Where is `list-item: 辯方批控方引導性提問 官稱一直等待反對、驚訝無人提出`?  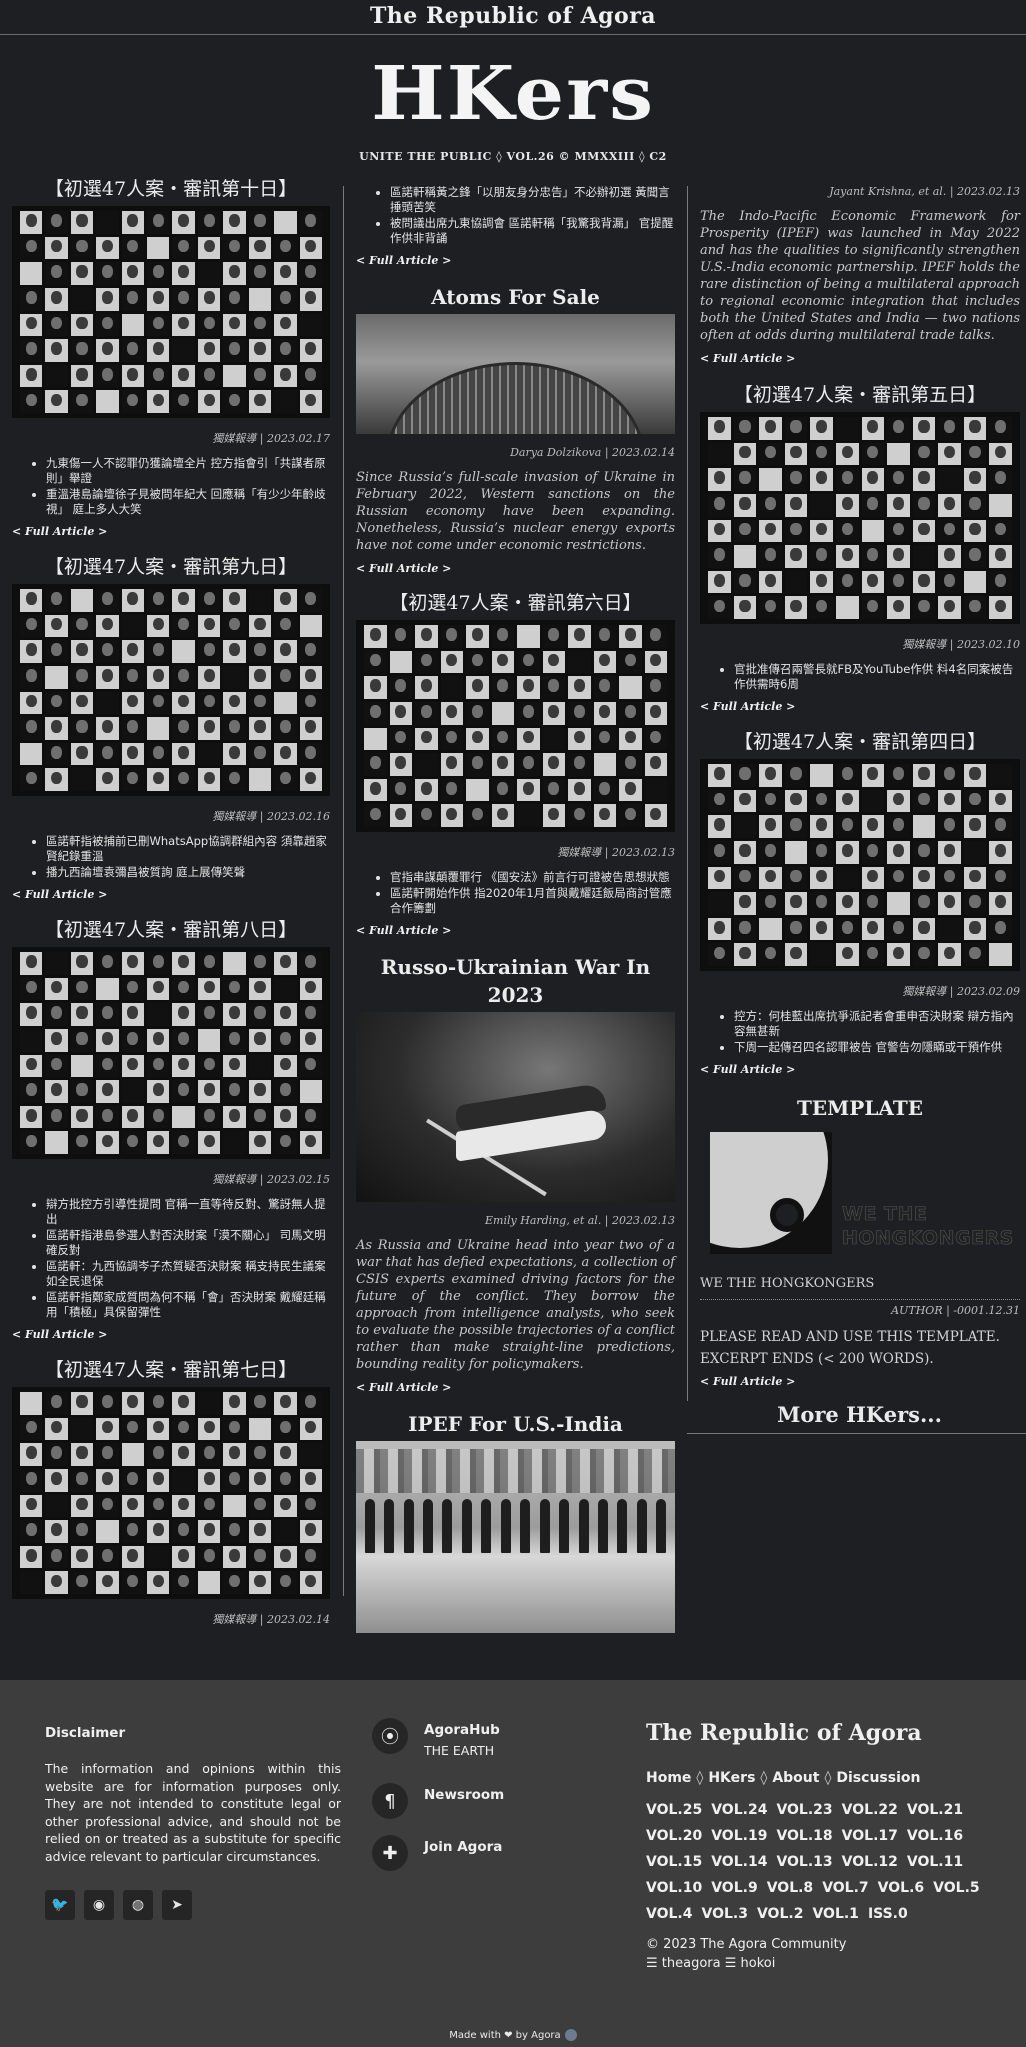 list-item: 辯方批控方引導性提問 官稱一直等待反對、驚訝無人提出 is located at coordinates (188, 1212).